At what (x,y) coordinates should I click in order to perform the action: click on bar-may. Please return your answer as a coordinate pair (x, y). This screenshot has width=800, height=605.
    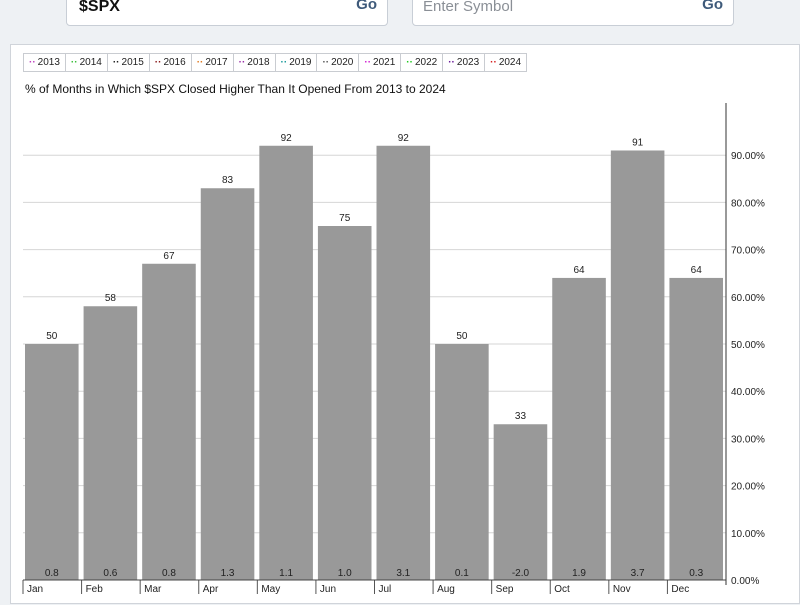
    Looking at the image, I should click on (286, 362).